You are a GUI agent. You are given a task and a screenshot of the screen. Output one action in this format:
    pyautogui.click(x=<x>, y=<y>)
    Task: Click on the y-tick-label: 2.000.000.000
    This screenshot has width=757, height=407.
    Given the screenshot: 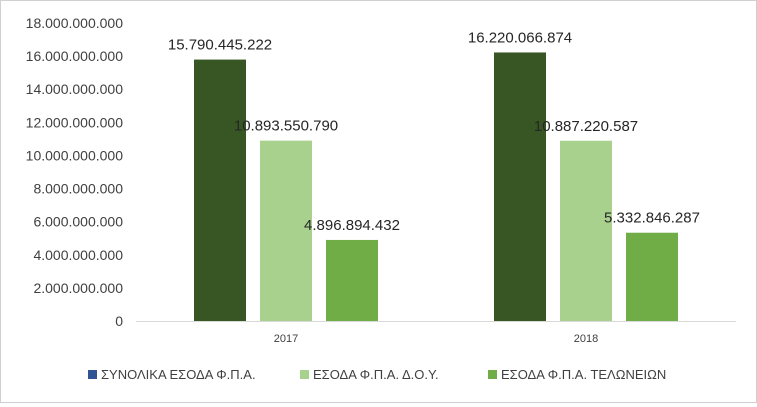 What is the action you would take?
    pyautogui.click(x=78, y=288)
    